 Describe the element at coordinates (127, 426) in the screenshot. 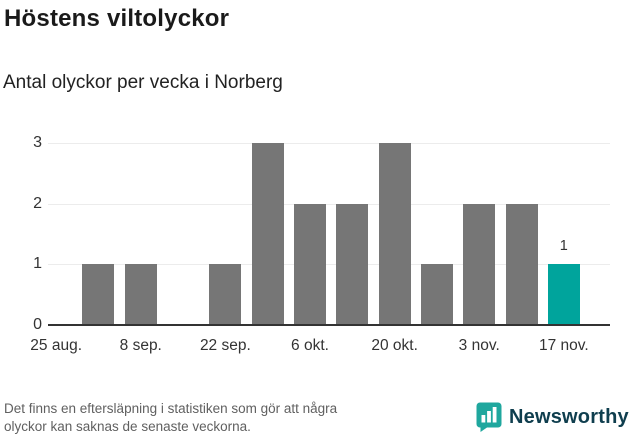

I see `footnote-line2: olyckor kan saknas de senaste veckorna.` at that location.